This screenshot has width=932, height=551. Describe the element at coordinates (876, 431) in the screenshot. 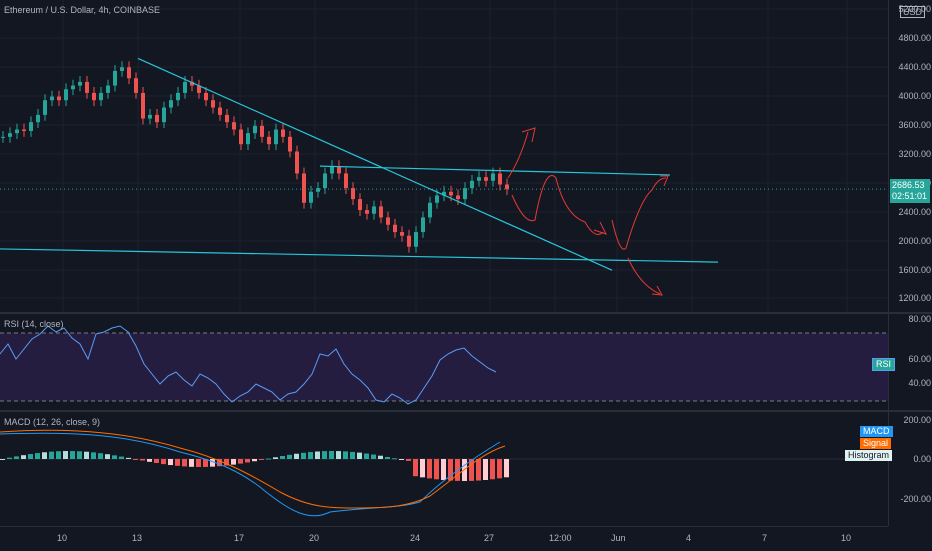

I see `macd-legend-macd: MACD` at that location.